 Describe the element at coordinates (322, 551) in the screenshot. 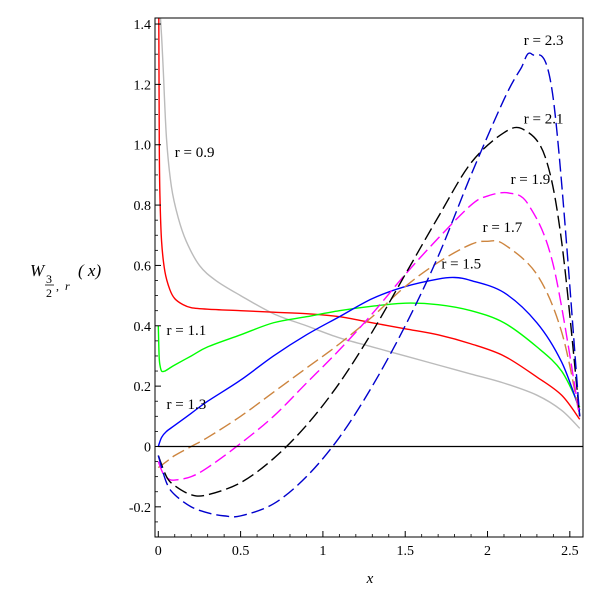

I see `x-tick-label: 1` at that location.